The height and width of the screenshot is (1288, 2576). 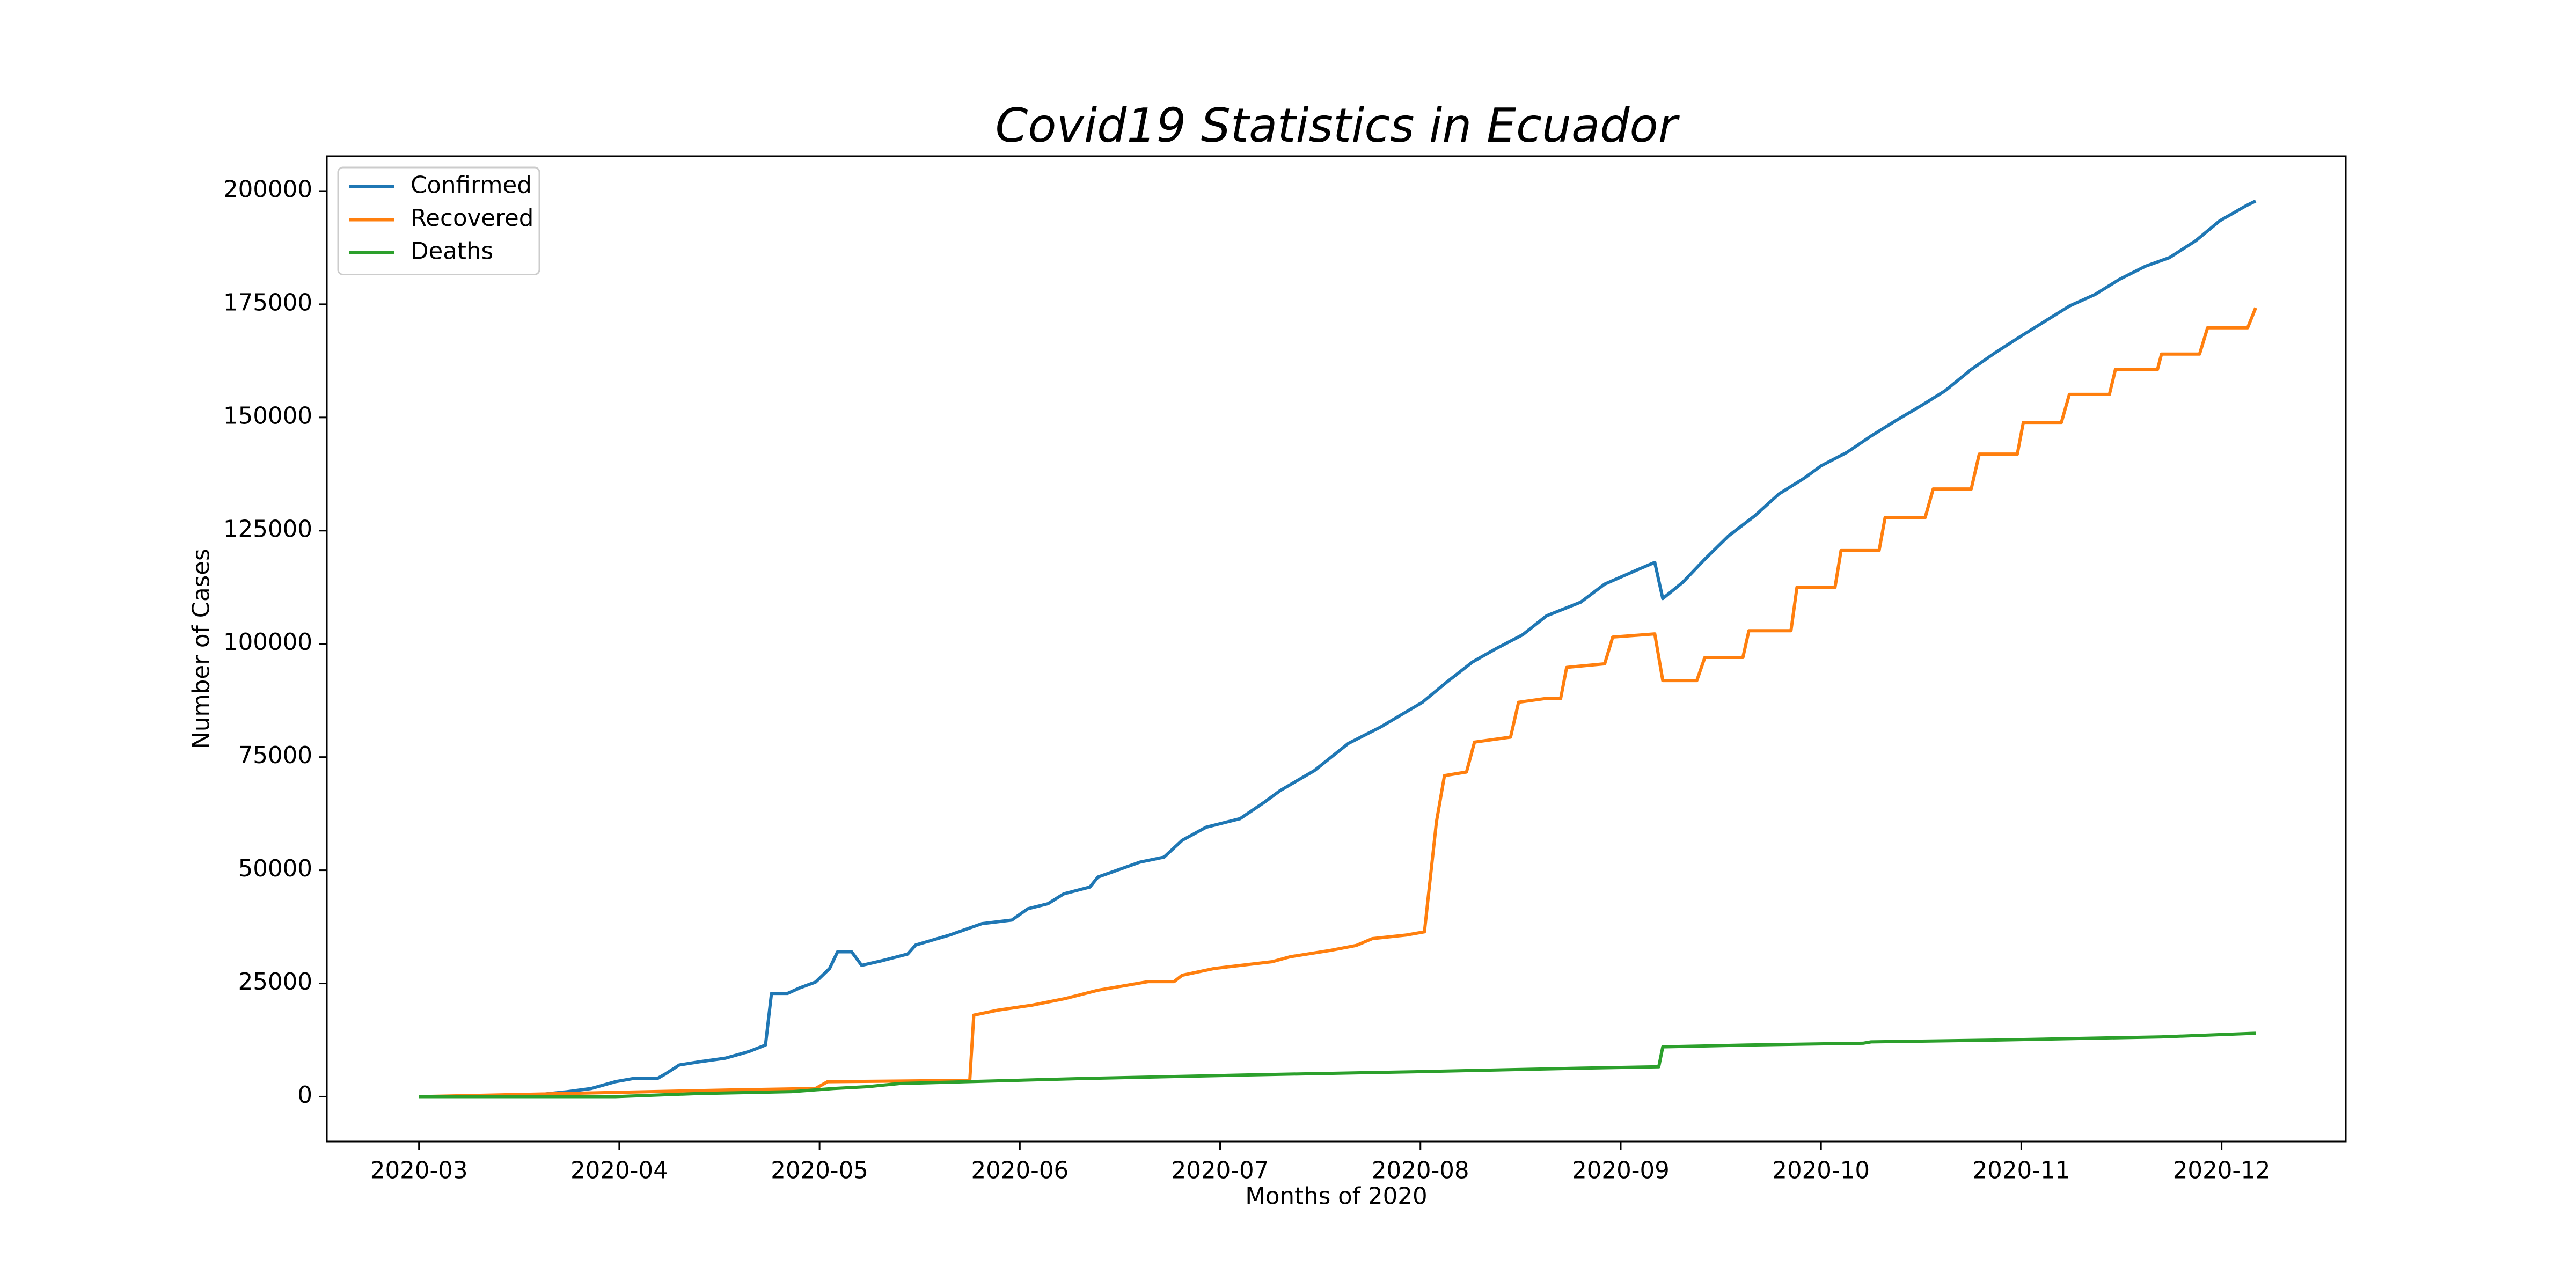 What do you see at coordinates (2222, 1171) in the screenshot?
I see `x-tick-label: 2020-12` at bounding box center [2222, 1171].